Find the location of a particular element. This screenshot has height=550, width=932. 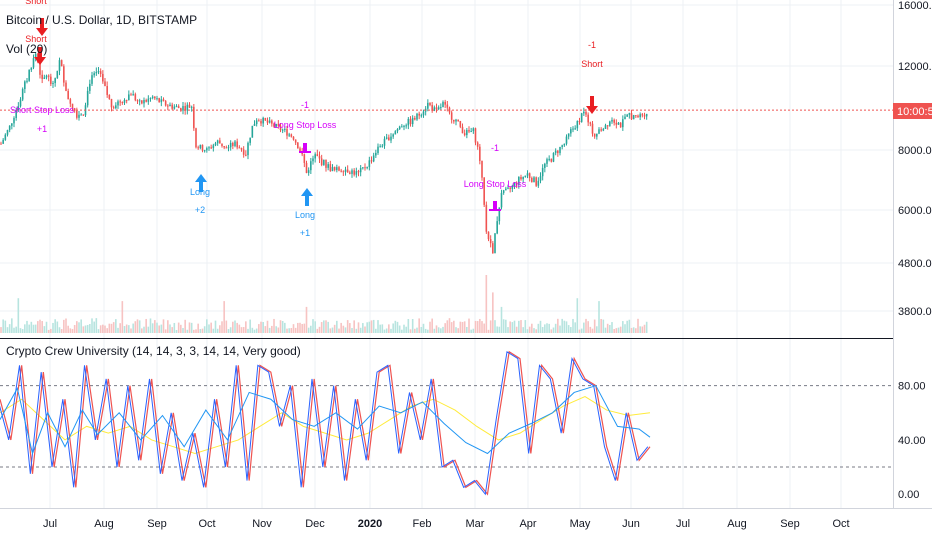

oscillator-axis: 80.00 40.00 0.00 is located at coordinates (912, 441).